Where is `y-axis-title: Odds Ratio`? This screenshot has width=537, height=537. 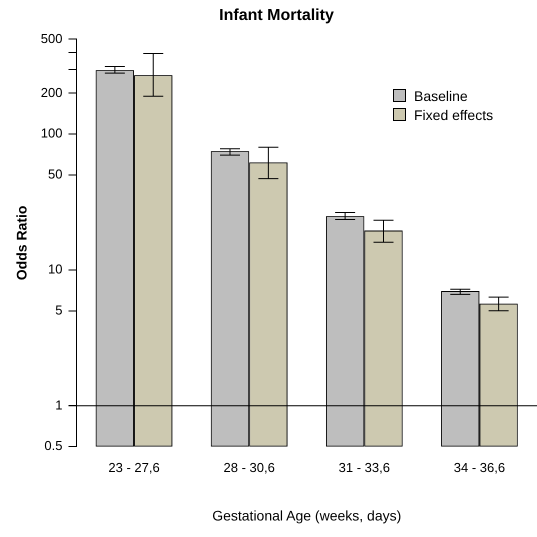
y-axis-title: Odds Ratio is located at coordinates (21, 243).